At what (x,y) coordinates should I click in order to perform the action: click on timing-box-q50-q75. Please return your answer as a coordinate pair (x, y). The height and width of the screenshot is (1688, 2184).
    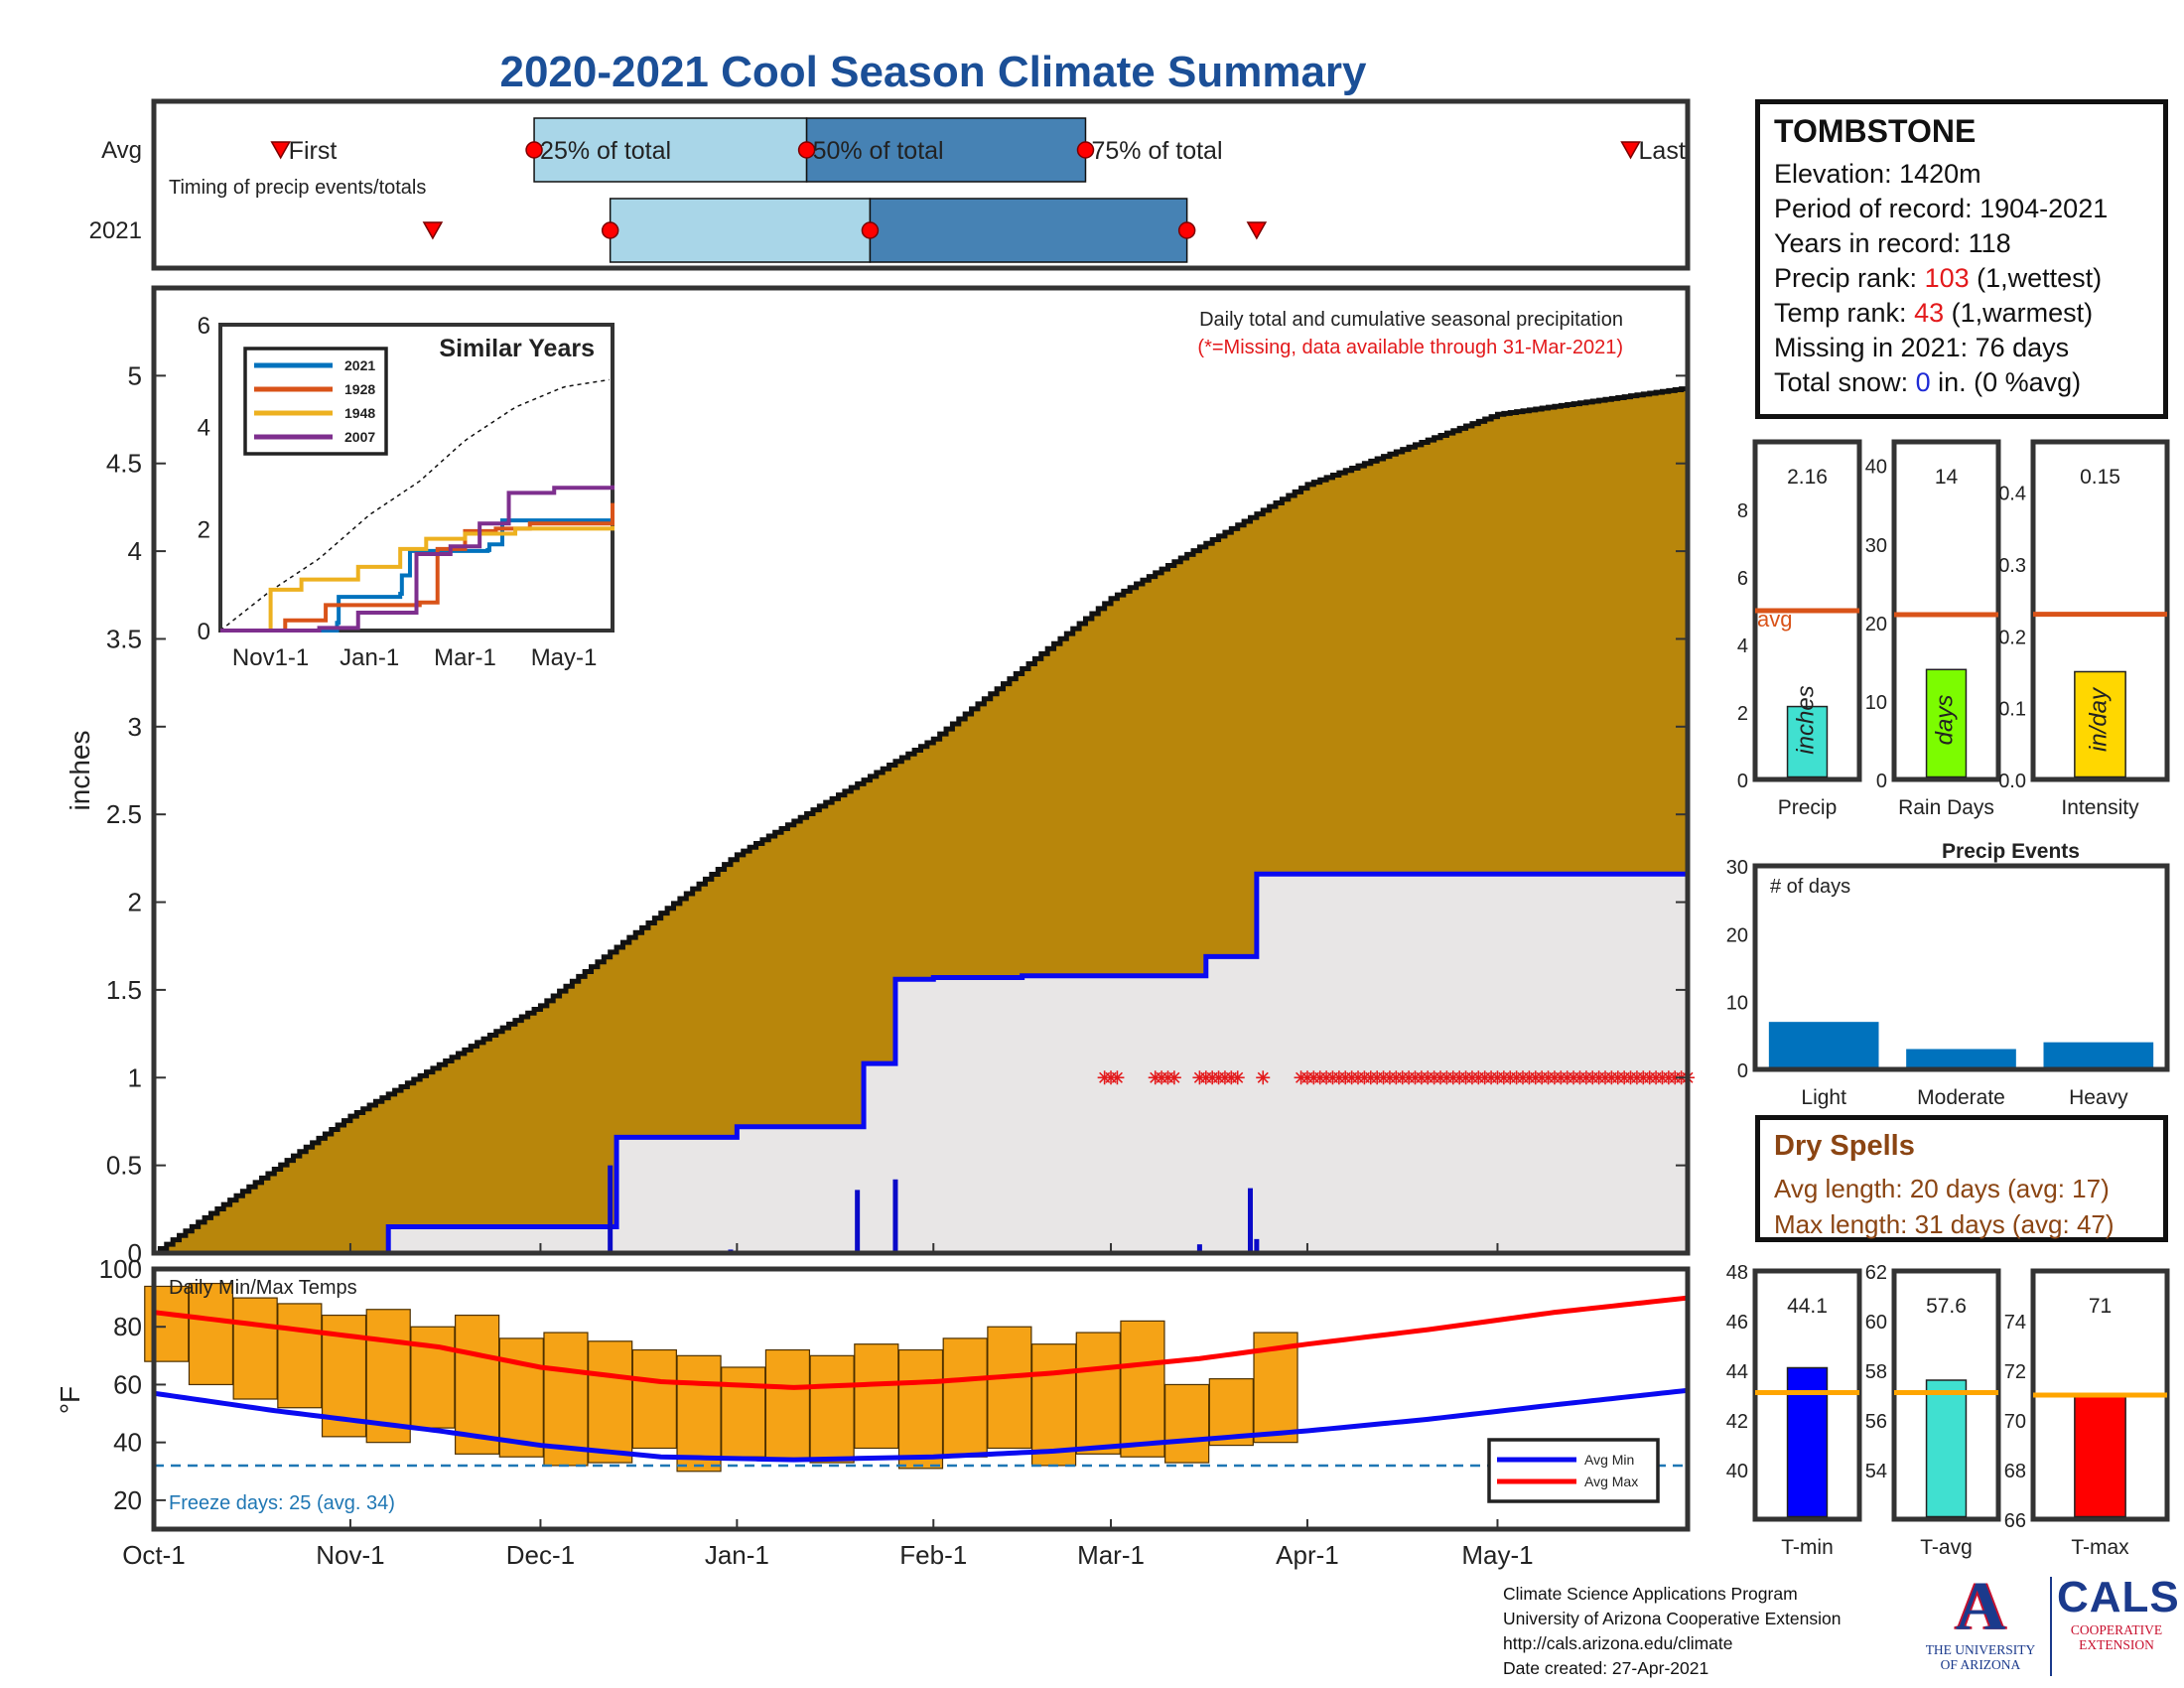
    Looking at the image, I should click on (1028, 230).